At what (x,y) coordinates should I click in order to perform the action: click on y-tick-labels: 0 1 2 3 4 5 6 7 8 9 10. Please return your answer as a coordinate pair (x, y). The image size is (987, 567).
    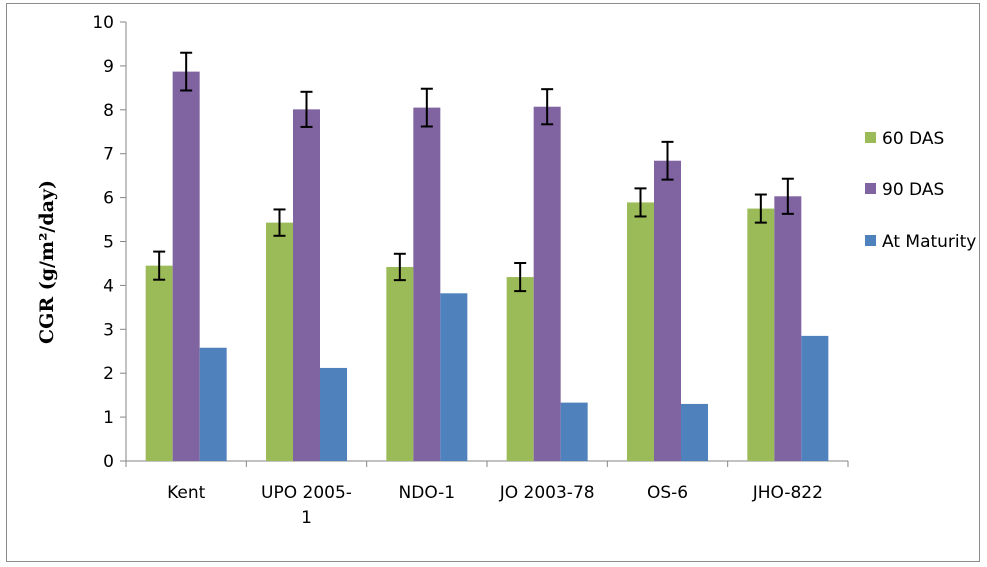
    Looking at the image, I should click on (103, 242).